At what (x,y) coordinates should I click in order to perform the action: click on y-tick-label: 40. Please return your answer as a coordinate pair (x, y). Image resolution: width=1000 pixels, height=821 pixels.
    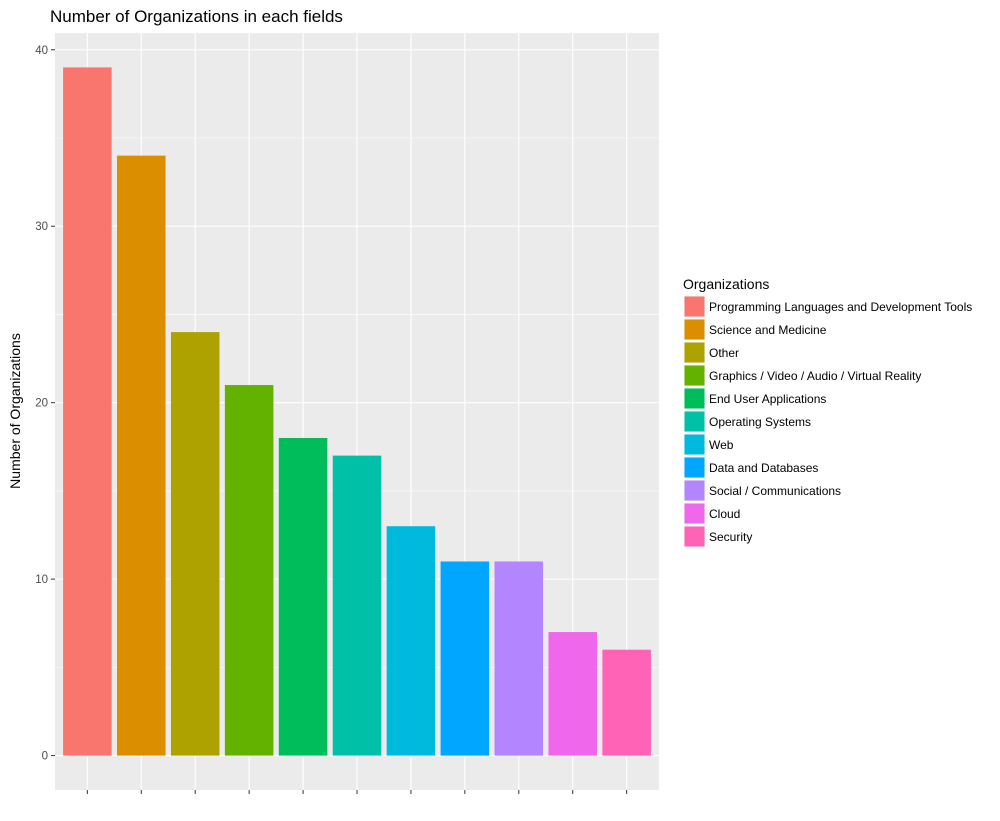
    Looking at the image, I should click on (41, 51).